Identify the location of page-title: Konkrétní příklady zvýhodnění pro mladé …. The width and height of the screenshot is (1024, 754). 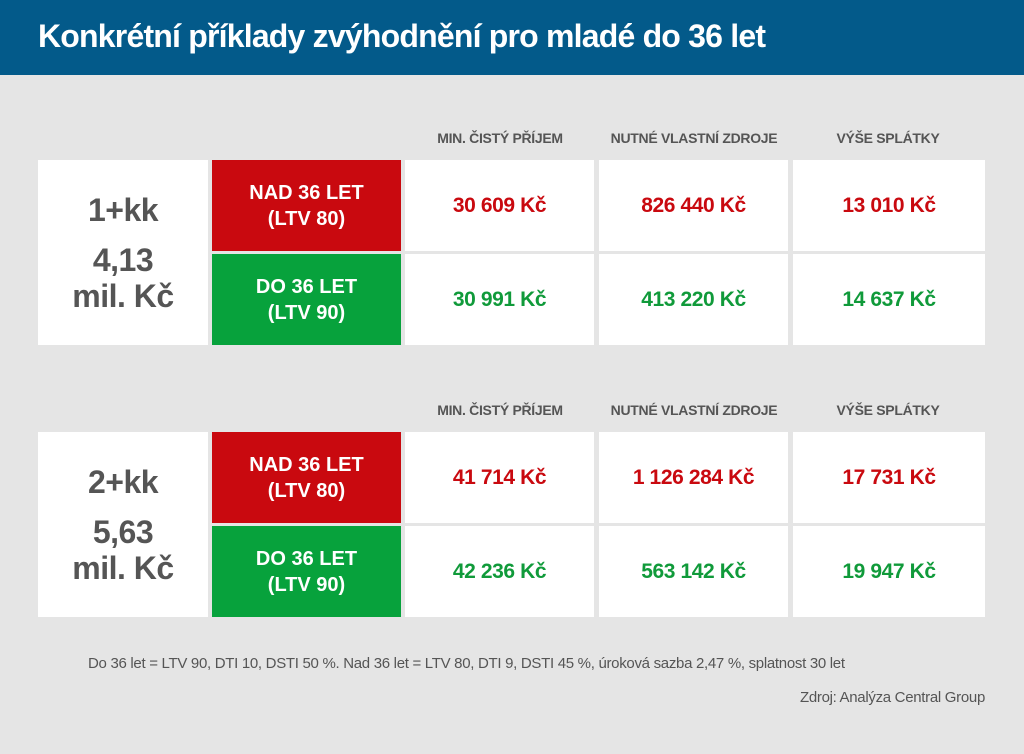
(402, 36).